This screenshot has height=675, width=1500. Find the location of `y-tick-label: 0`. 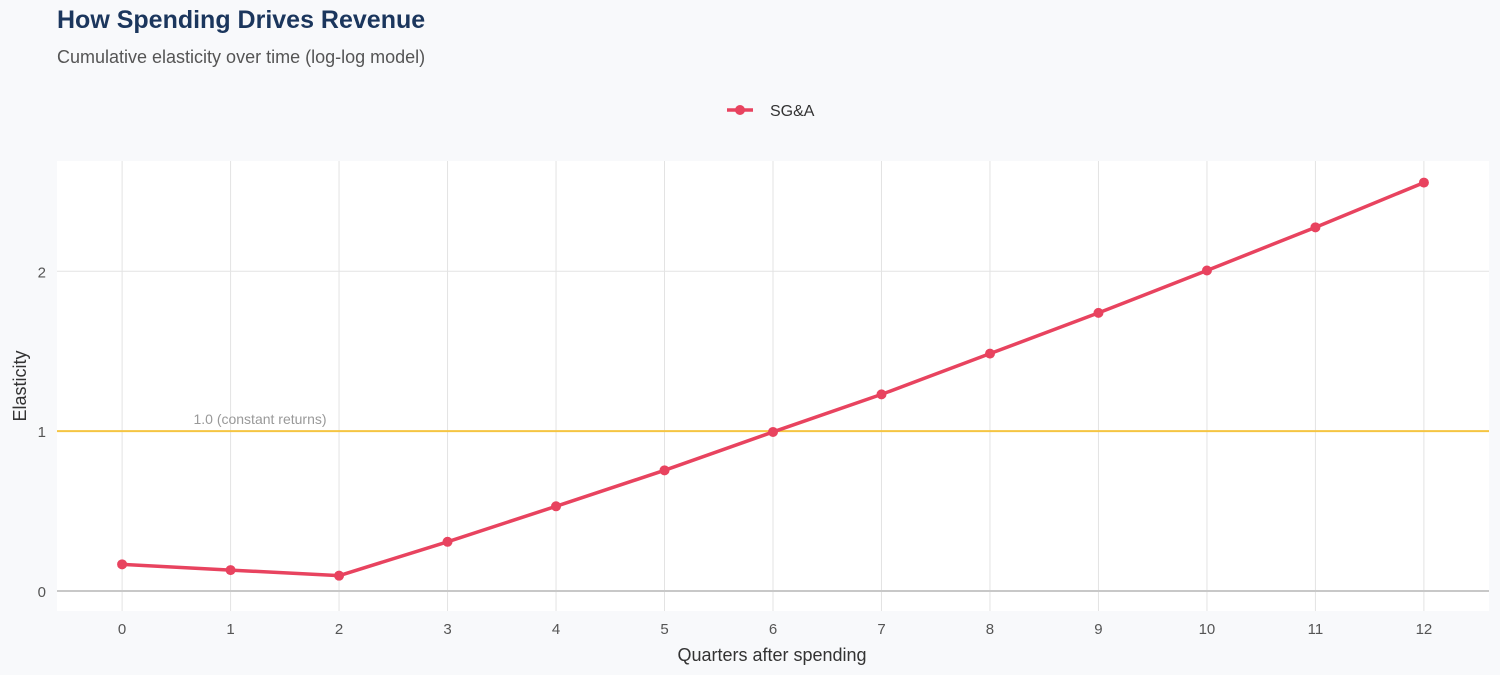

y-tick-label: 0 is located at coordinates (42, 592).